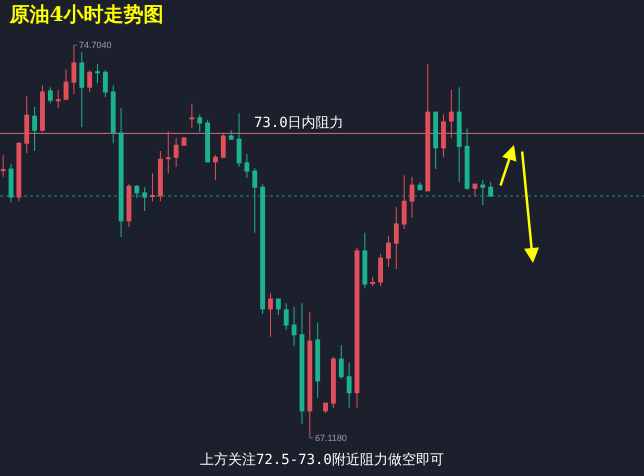 The image size is (644, 476). I want to click on text: 上方关注72.5-73.0附近阻力做空即可, so click(322, 460).